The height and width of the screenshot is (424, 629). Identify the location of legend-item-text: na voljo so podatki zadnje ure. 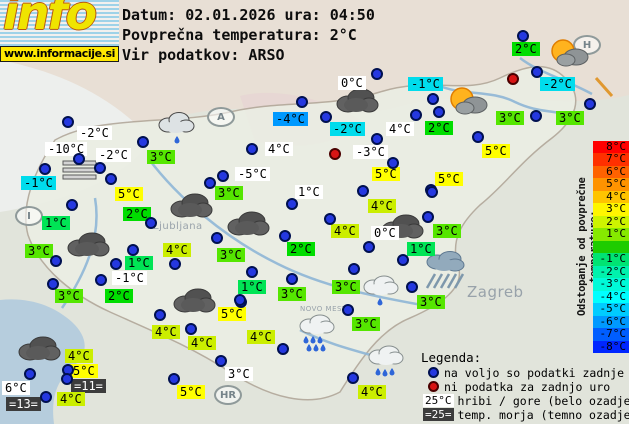
(536, 372).